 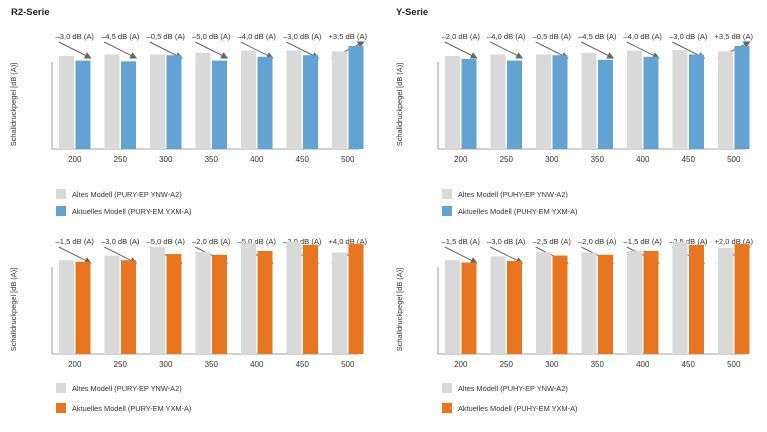 I want to click on legend-old-label: Altes Modell (PURY-EP YNW-A2), so click(x=127, y=388).